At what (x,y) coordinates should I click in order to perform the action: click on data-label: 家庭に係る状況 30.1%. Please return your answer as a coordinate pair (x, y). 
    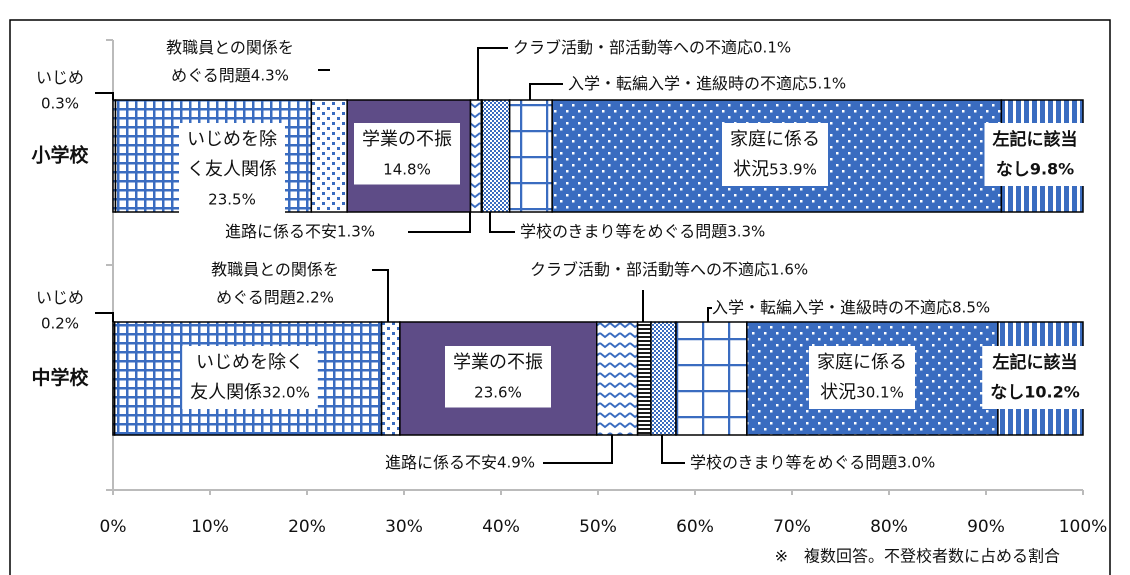
    Looking at the image, I should click on (862, 377).